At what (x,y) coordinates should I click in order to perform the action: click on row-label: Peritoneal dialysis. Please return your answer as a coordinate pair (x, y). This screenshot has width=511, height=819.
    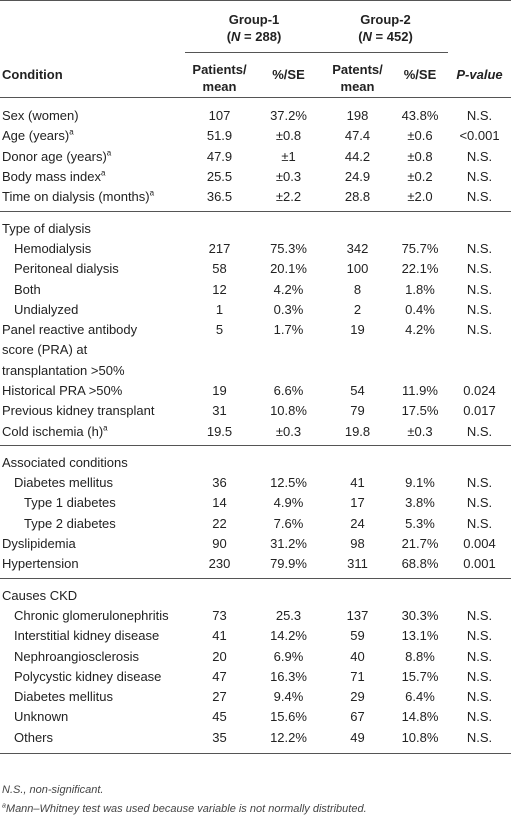
    Looking at the image, I should click on (92, 269).